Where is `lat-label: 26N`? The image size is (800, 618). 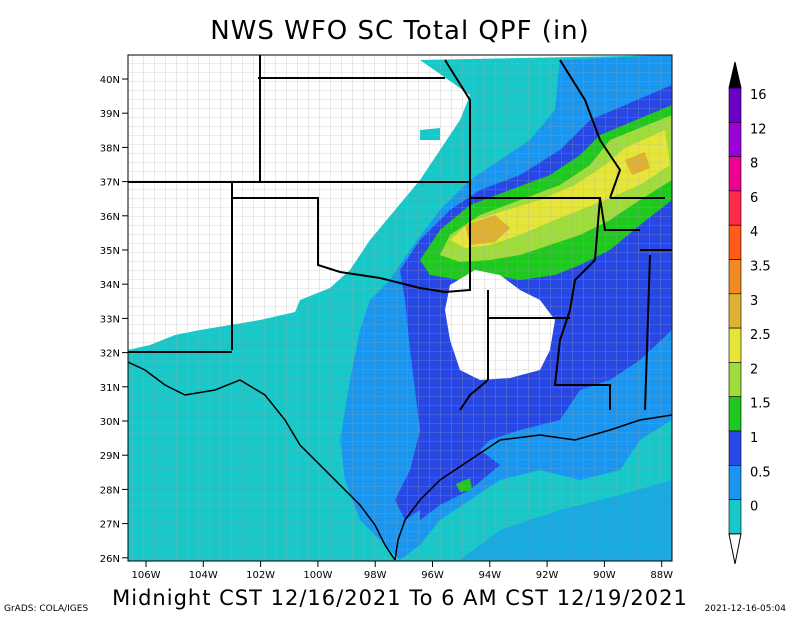 lat-label: 26N is located at coordinates (110, 559).